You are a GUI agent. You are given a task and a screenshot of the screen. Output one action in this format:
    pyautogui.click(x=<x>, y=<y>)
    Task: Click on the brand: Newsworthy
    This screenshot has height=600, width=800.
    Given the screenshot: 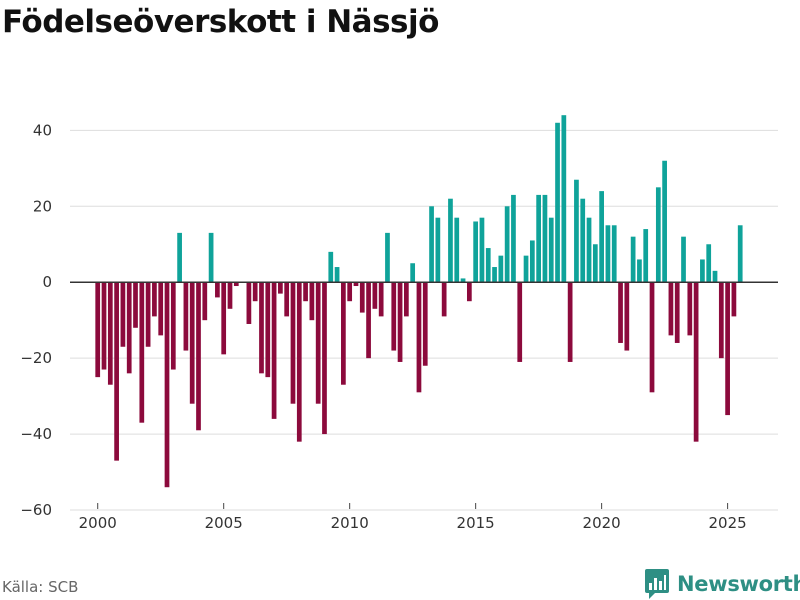 What is the action you would take?
    pyautogui.click(x=722, y=584)
    